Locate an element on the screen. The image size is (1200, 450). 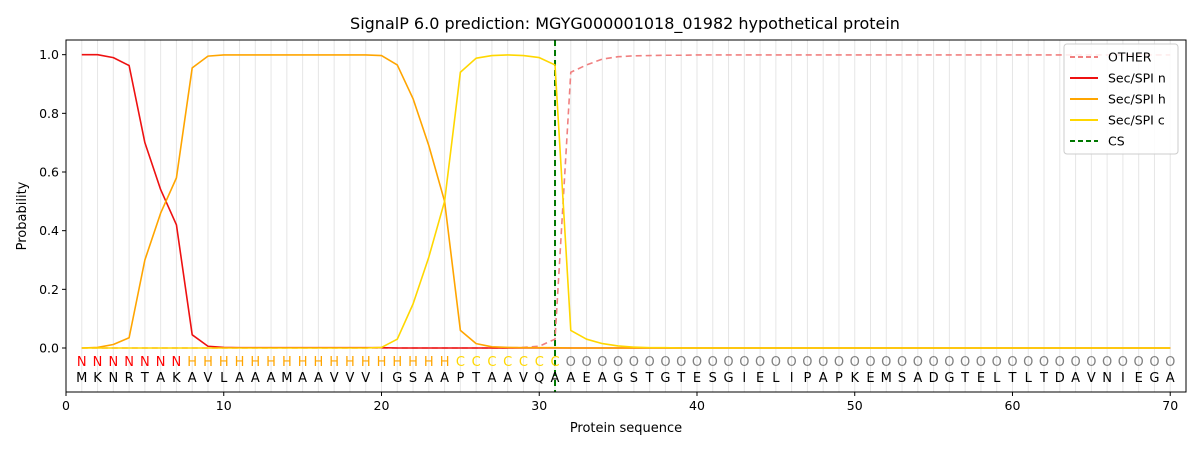
y-tick-label: 0.0 is located at coordinates (49, 348).